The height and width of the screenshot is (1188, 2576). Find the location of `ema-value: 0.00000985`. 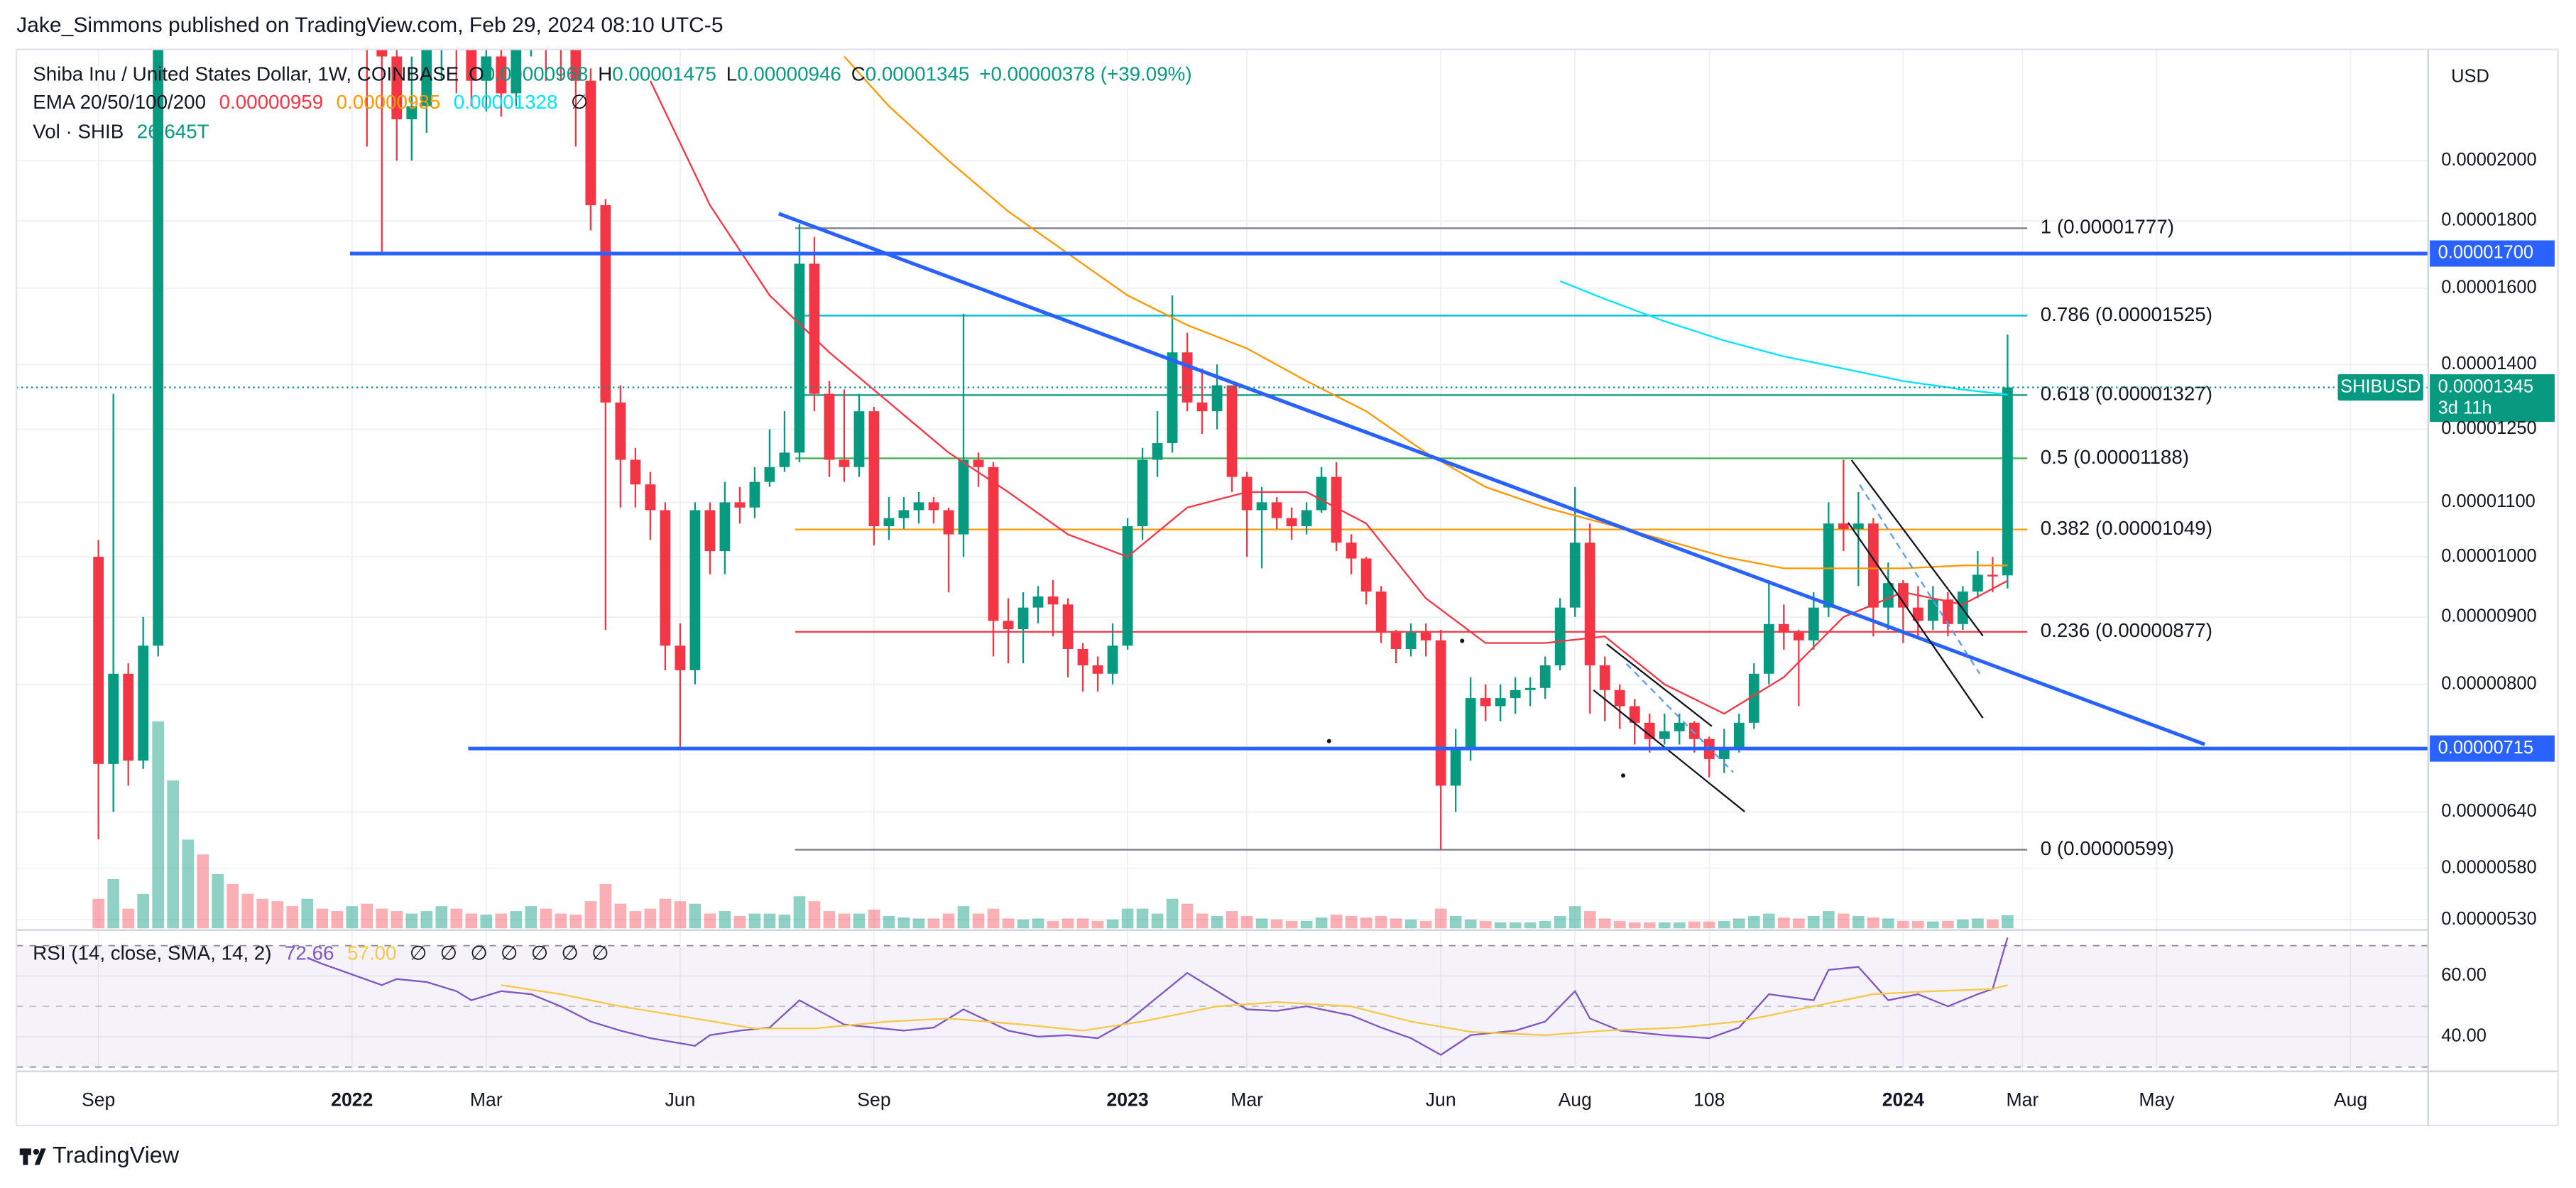

ema-value: 0.00000985 is located at coordinates (389, 102).